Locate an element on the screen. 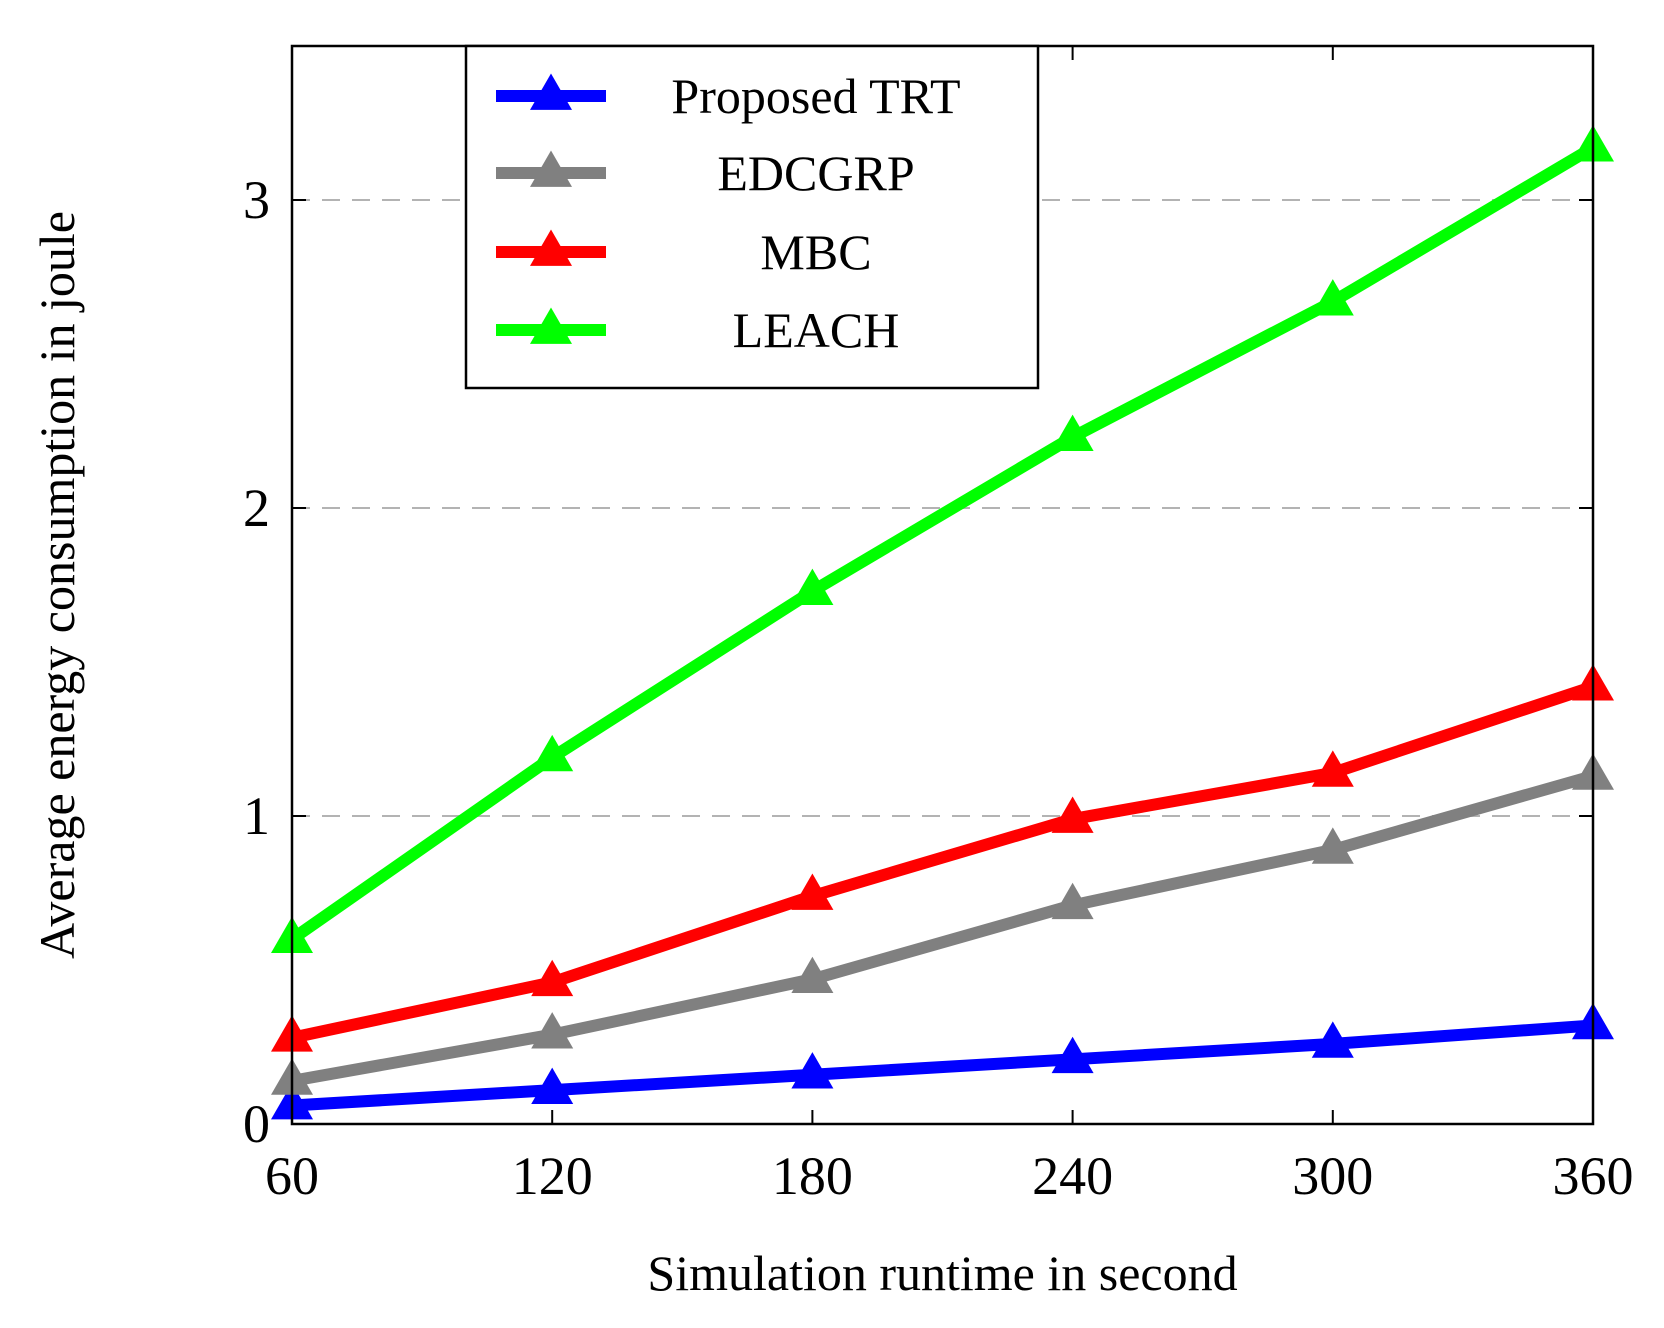  series-line is located at coordinates (942, 1065).